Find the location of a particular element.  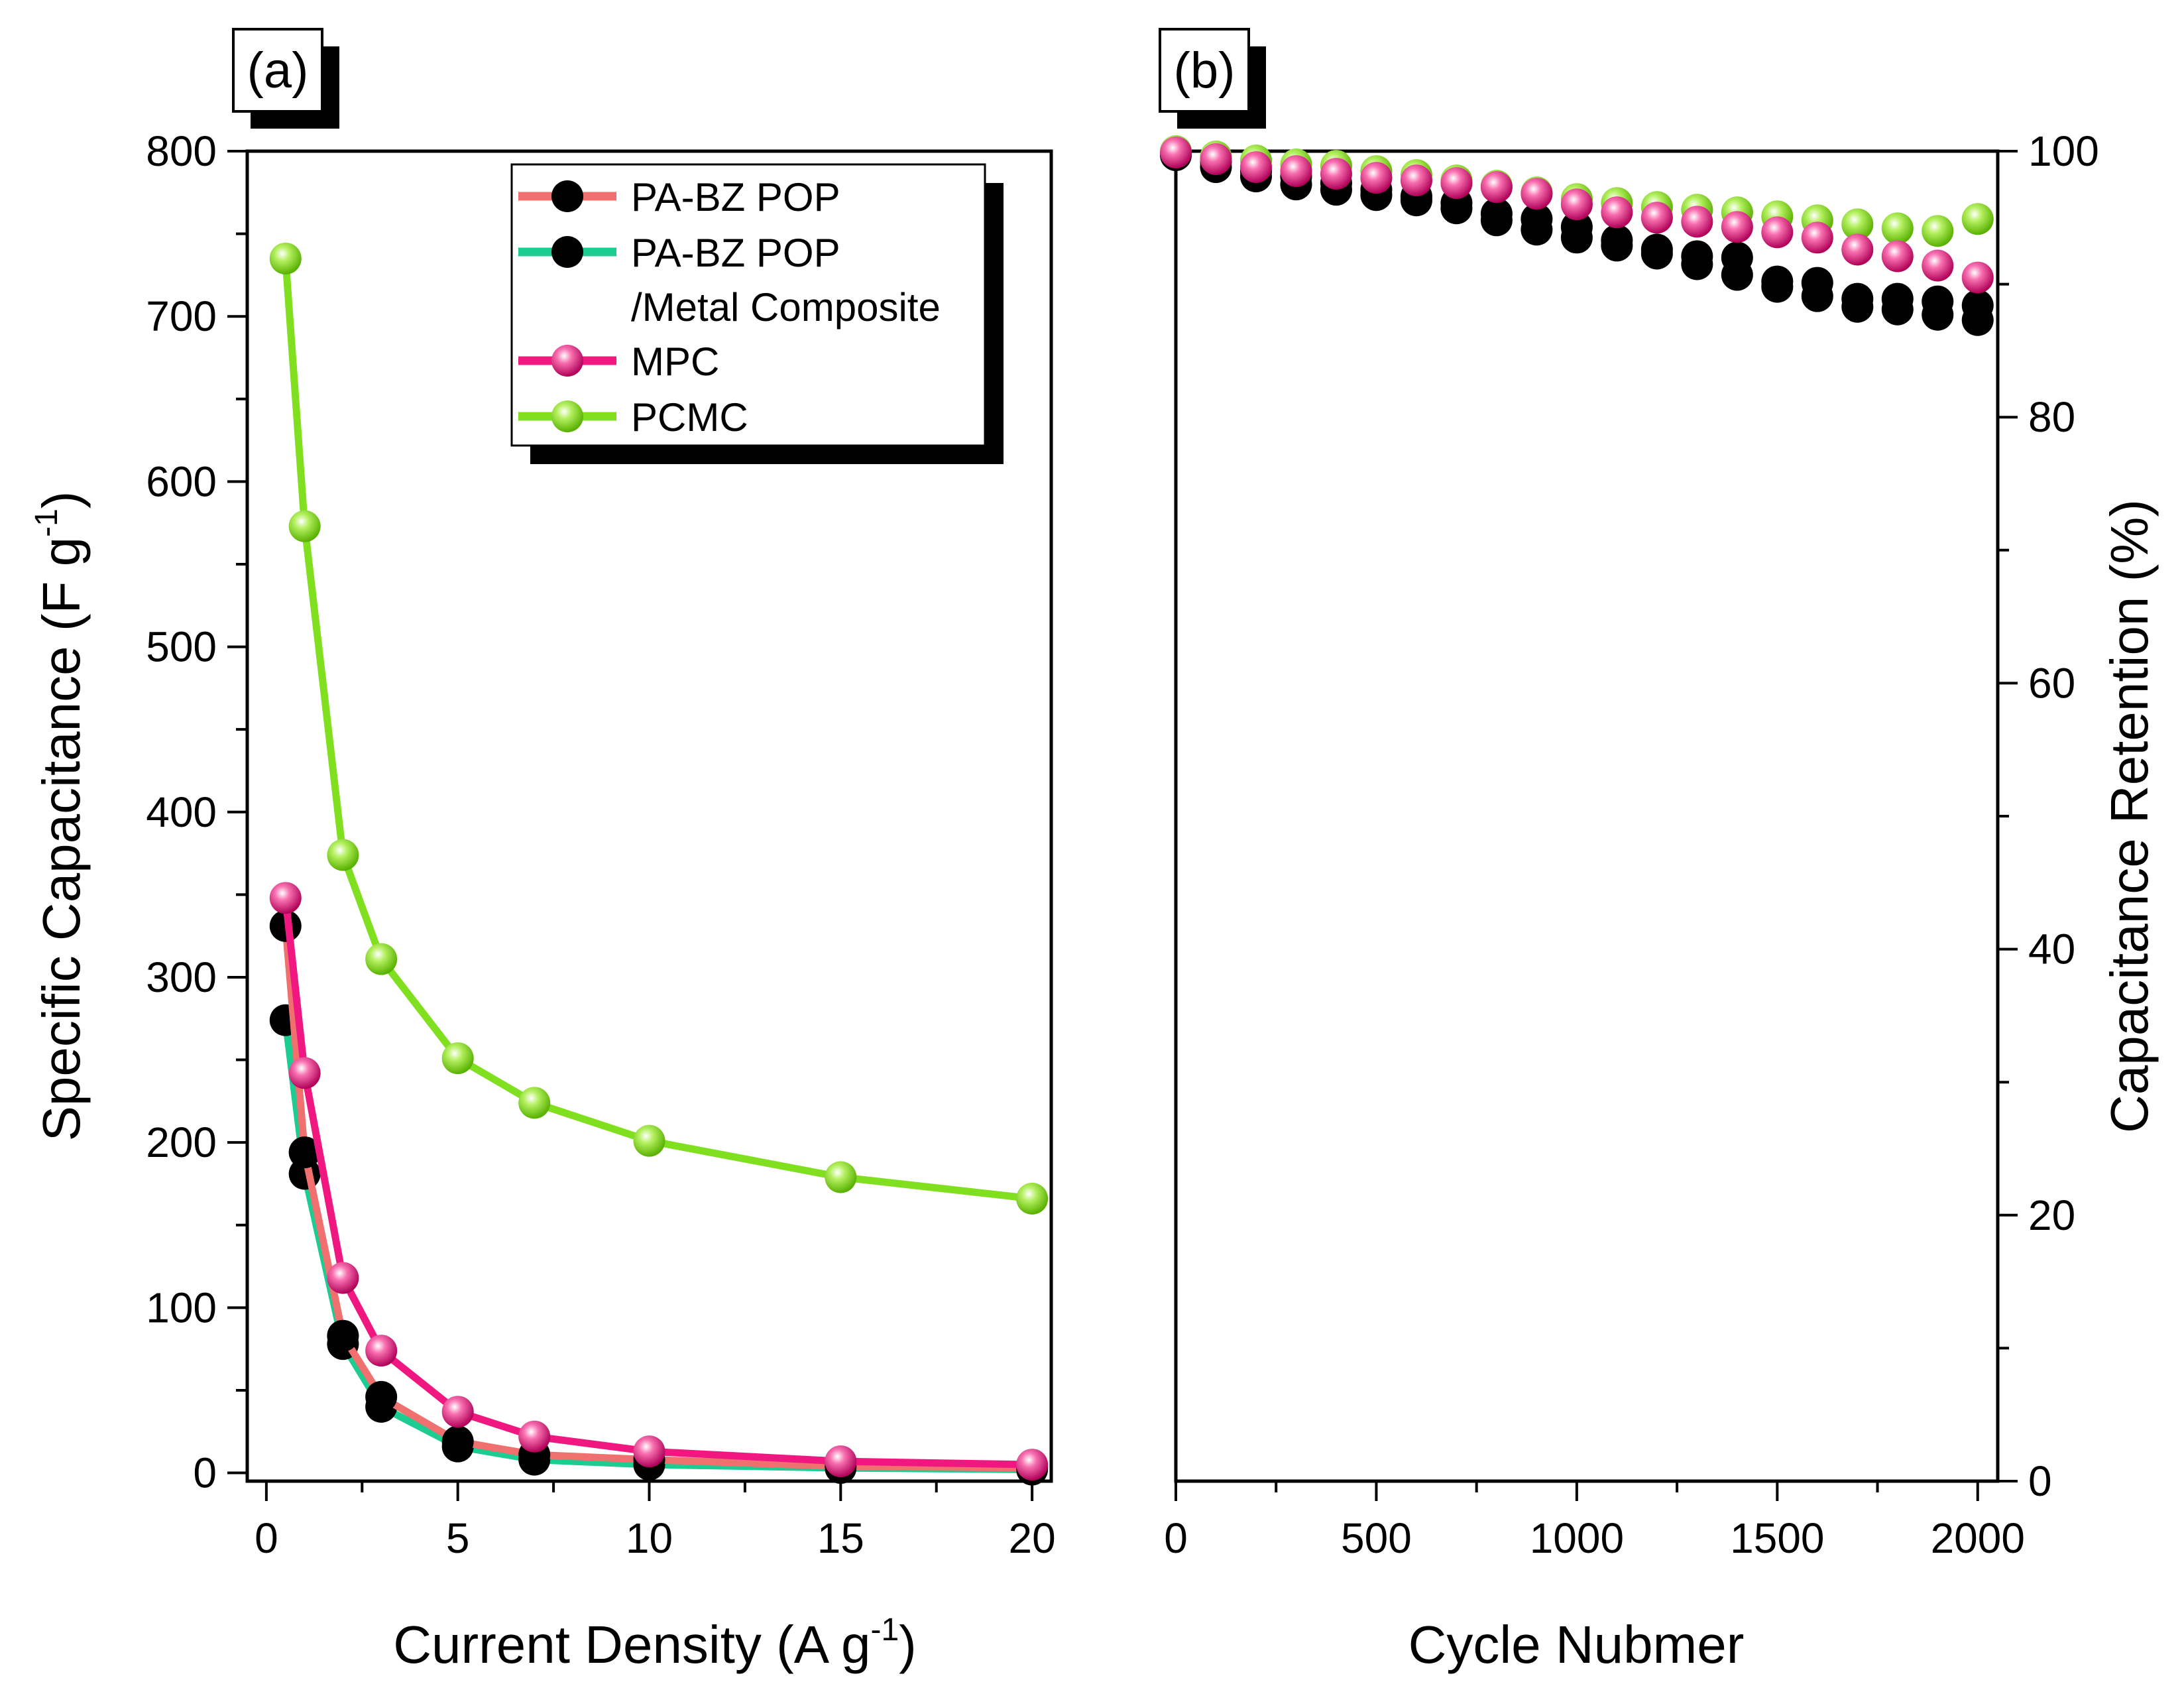

a-x-tick-label-15: 15 is located at coordinates (840, 1538).